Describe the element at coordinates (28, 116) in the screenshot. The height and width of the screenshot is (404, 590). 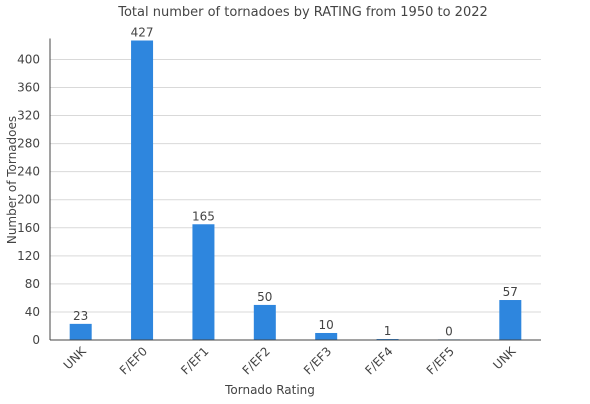
I see `y-tick-label: 320` at that location.